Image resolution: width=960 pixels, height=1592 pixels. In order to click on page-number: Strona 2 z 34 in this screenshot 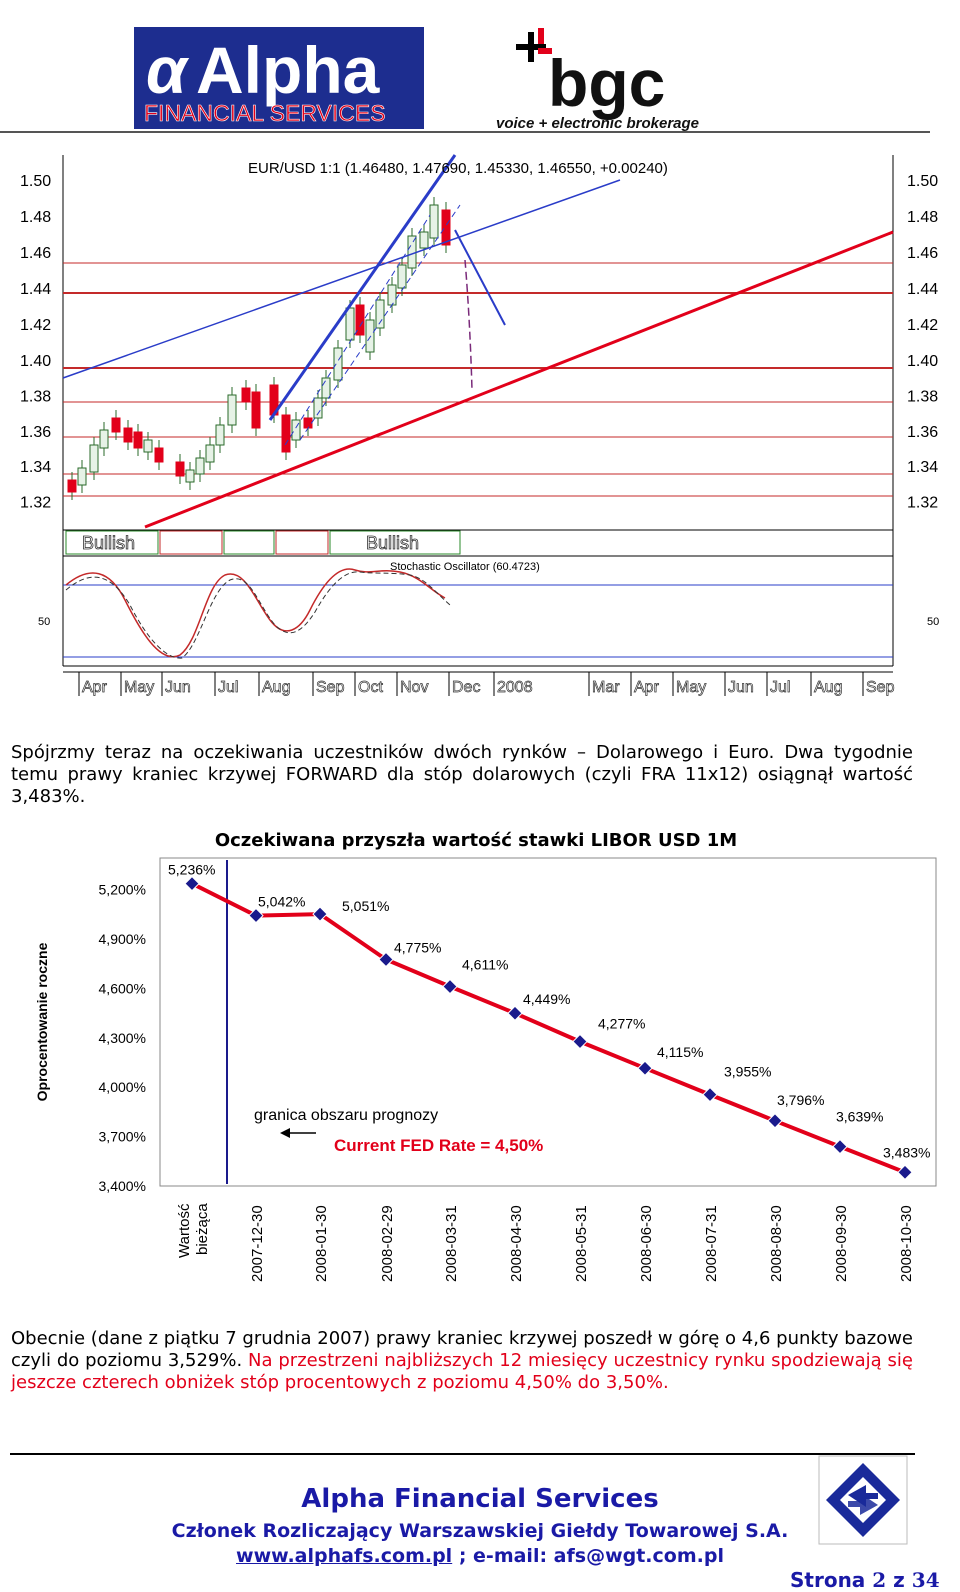, I will do `click(865, 1580)`.